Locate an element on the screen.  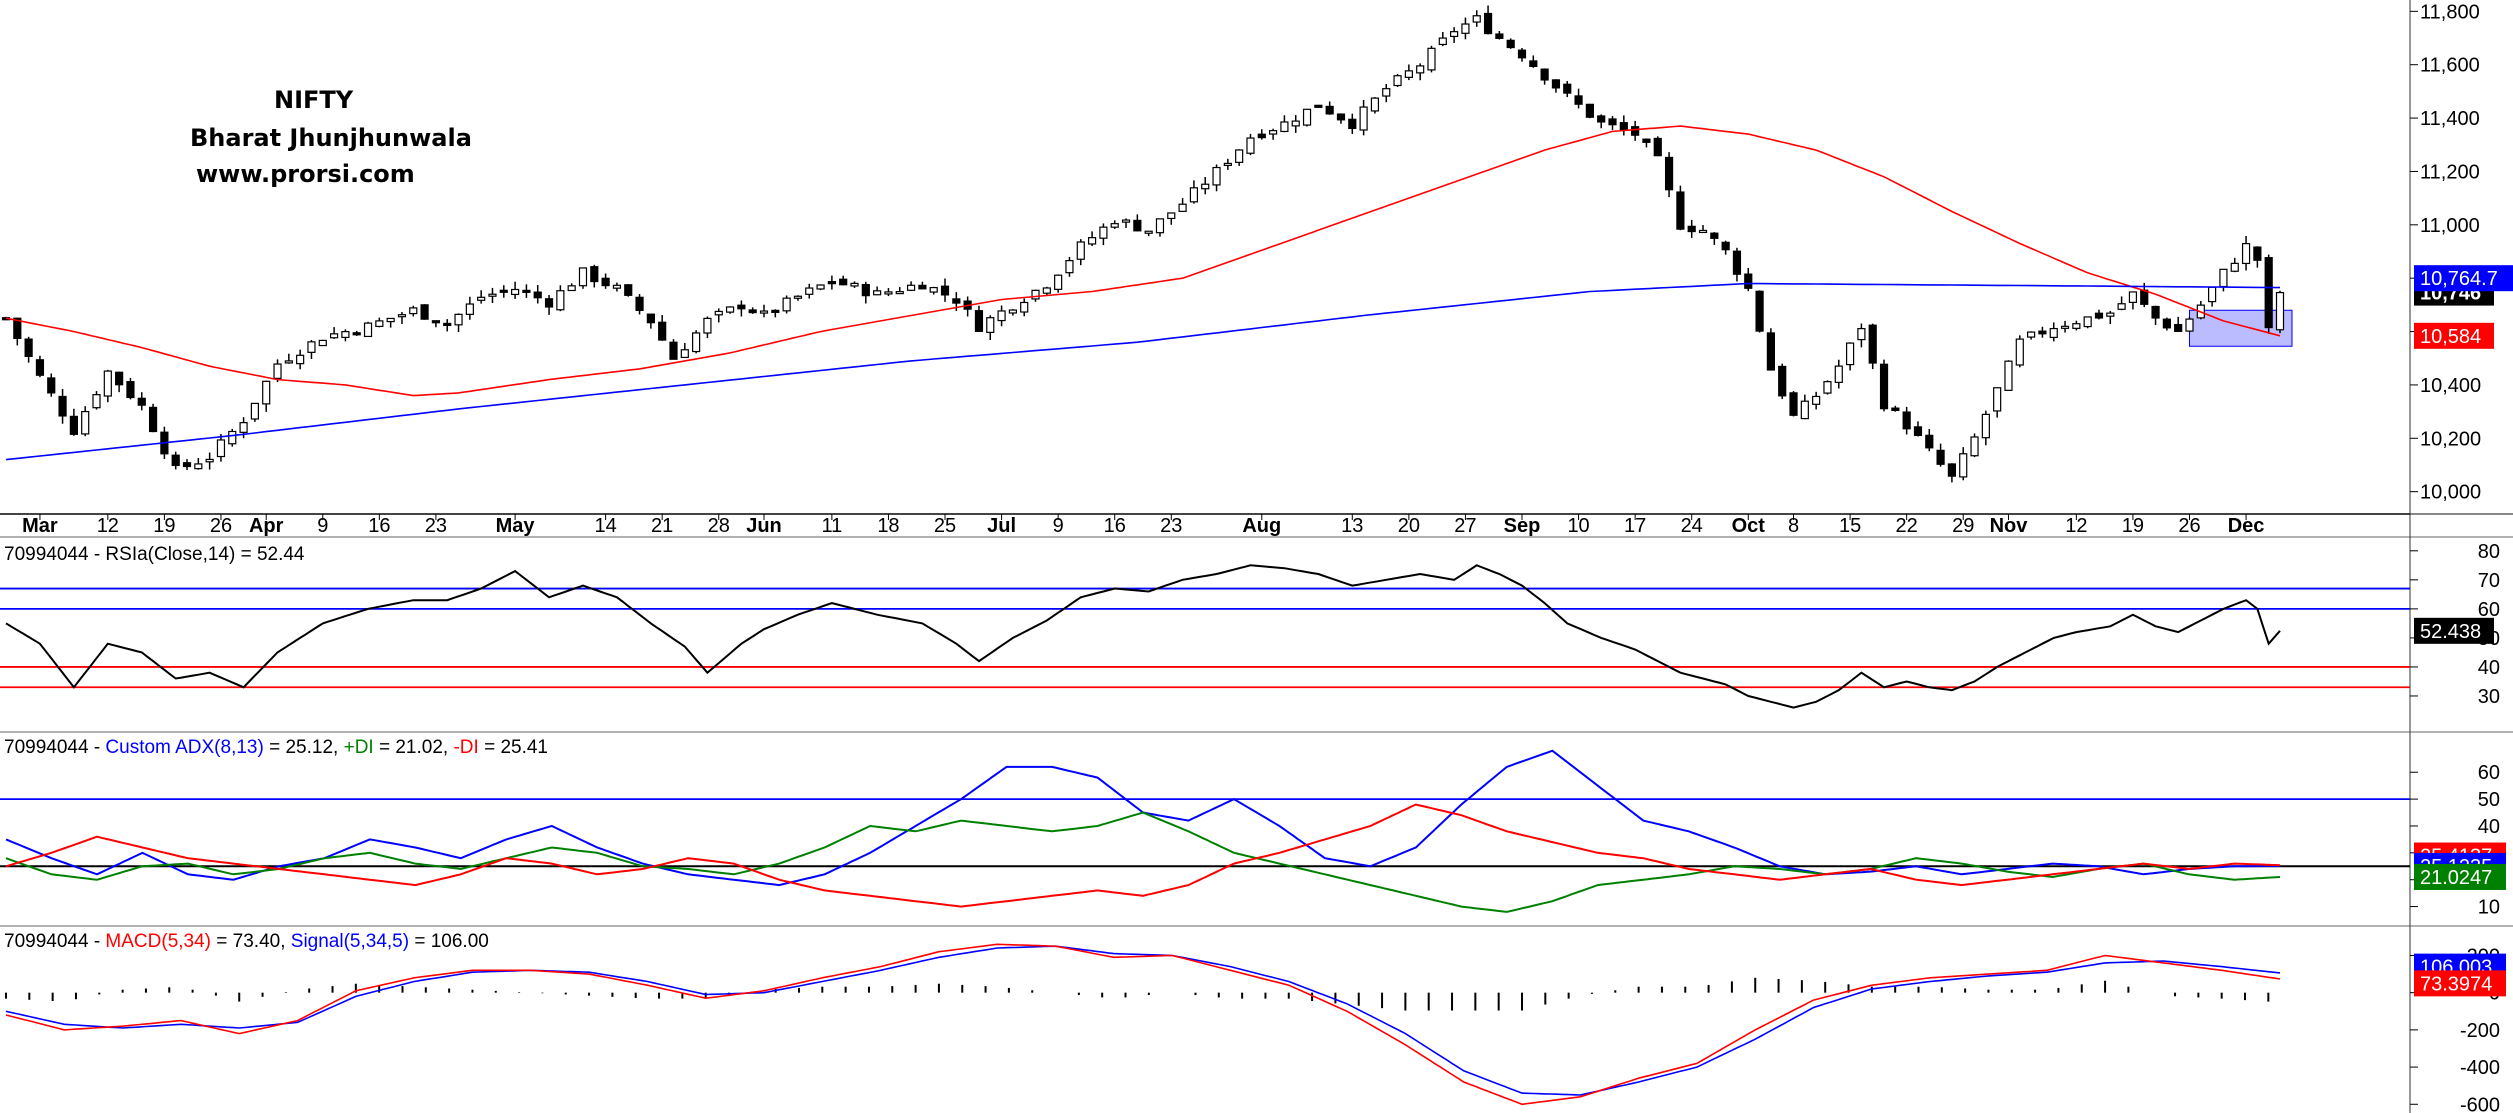
price-tick-label: 11,800 is located at coordinates (2450, 12).